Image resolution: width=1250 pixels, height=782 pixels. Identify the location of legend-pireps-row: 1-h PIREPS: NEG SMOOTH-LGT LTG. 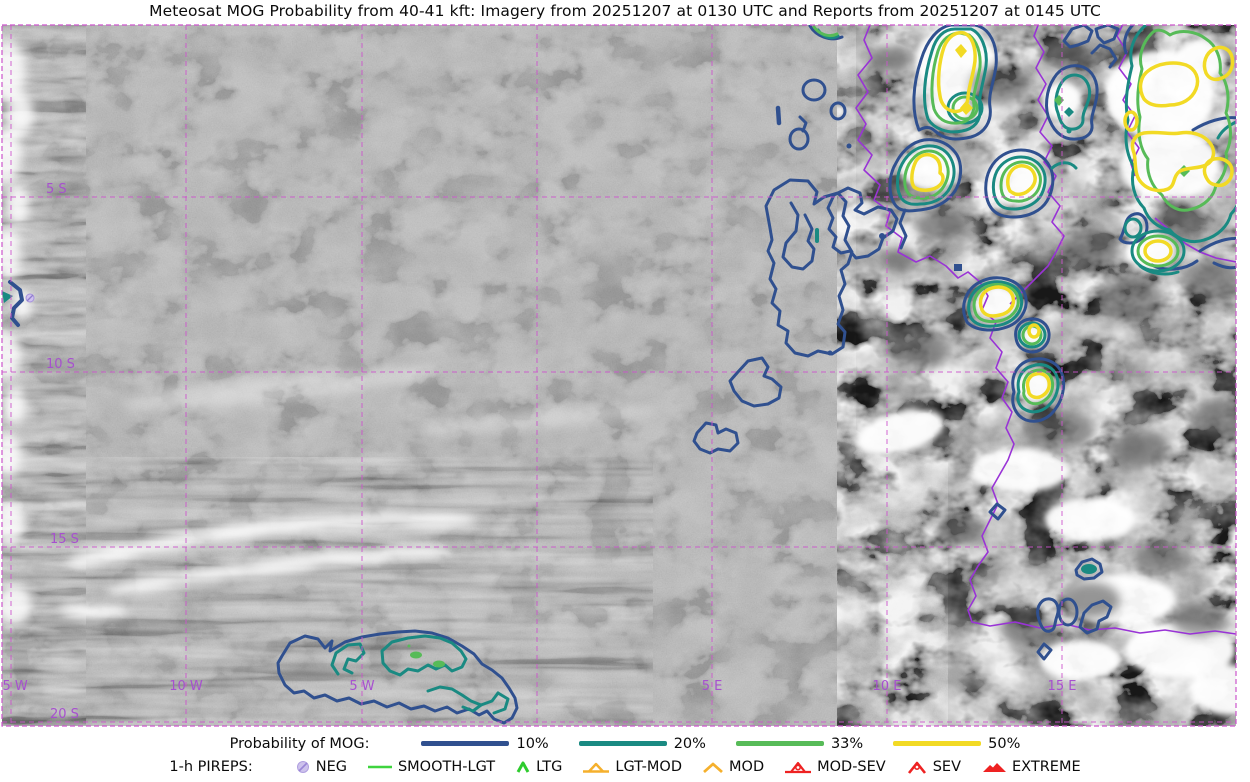
(625, 766).